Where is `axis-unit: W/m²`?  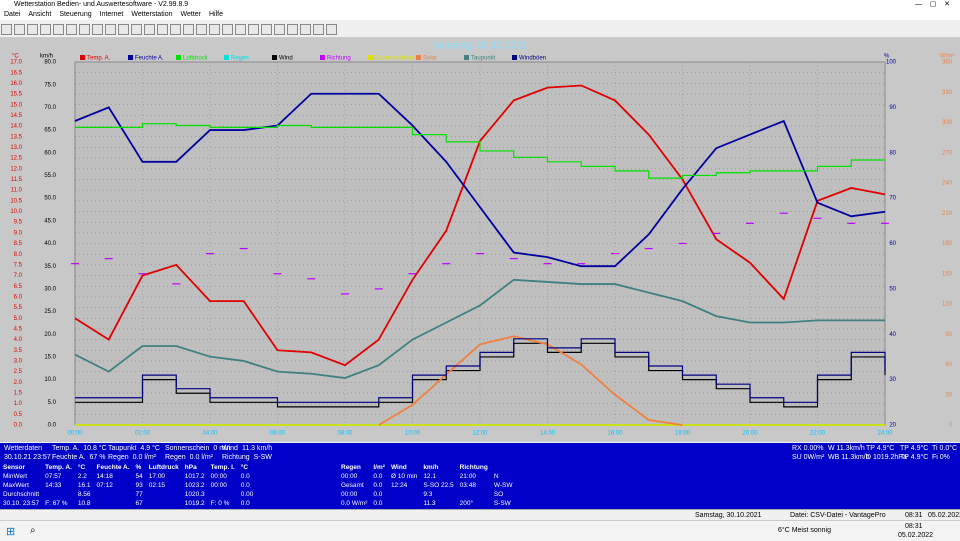 axis-unit: W/m² is located at coordinates (947, 57).